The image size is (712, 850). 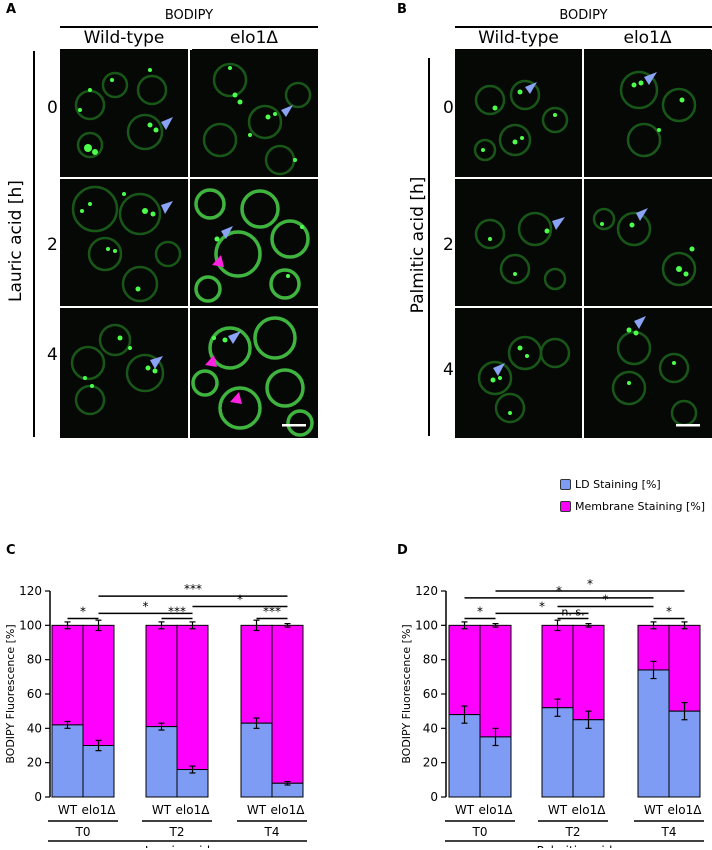 I want to click on y-tick-label-palmitic: 80, so click(x=430, y=660).